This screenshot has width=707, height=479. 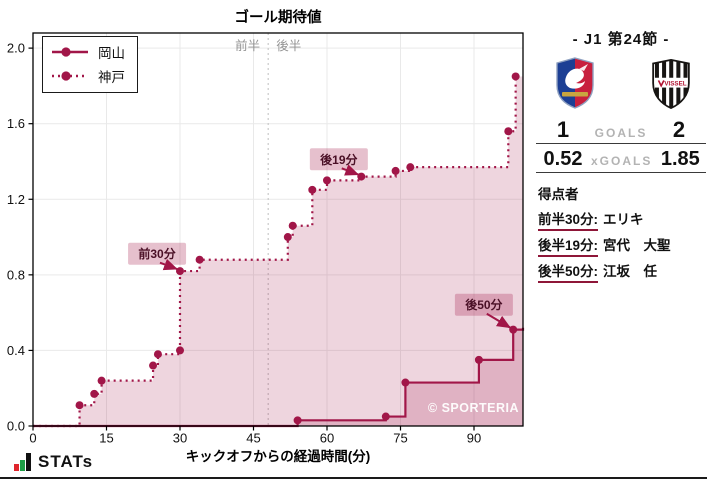 What do you see at coordinates (621, 39) in the screenshot?
I see `match-round-title: - J1 第24節 -` at bounding box center [621, 39].